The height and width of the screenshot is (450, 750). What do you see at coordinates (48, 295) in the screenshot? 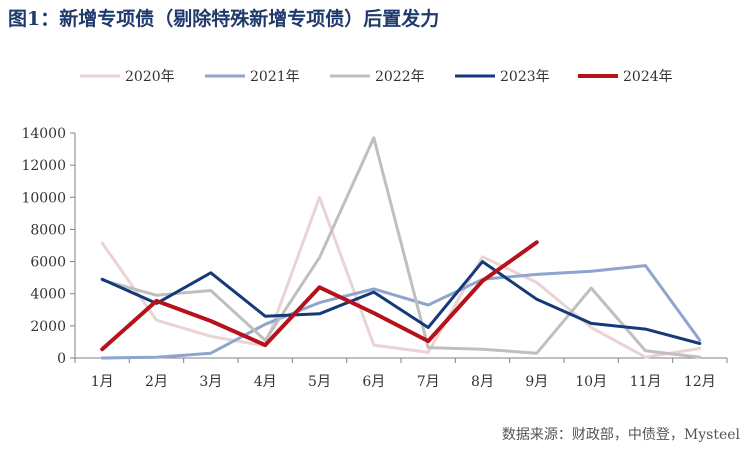
I see `y-tick-label: 4000` at bounding box center [48, 295].